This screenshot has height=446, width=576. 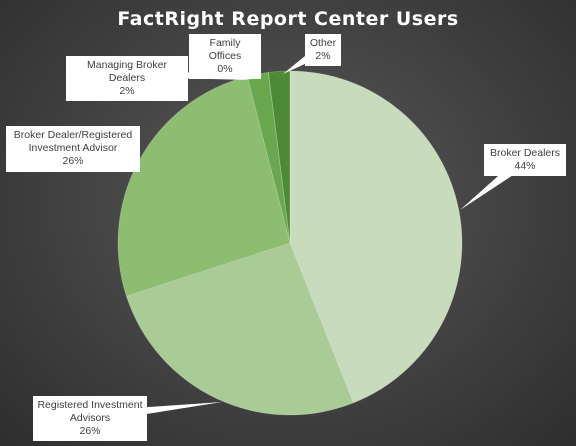 I want to click on data-label: Managing Broker Dealers 2%, so click(x=127, y=78).